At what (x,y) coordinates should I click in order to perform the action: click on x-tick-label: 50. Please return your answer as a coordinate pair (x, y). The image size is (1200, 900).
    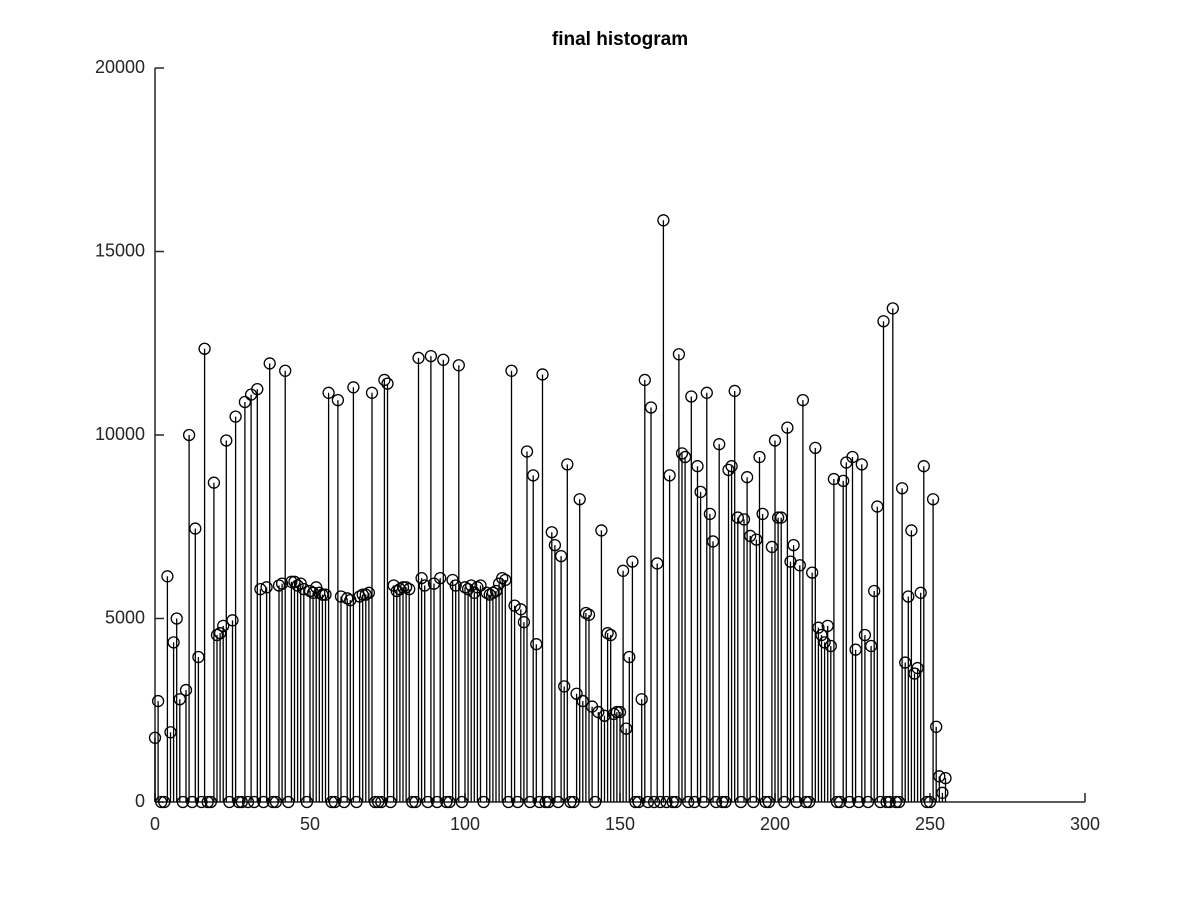
    Looking at the image, I should click on (310, 824).